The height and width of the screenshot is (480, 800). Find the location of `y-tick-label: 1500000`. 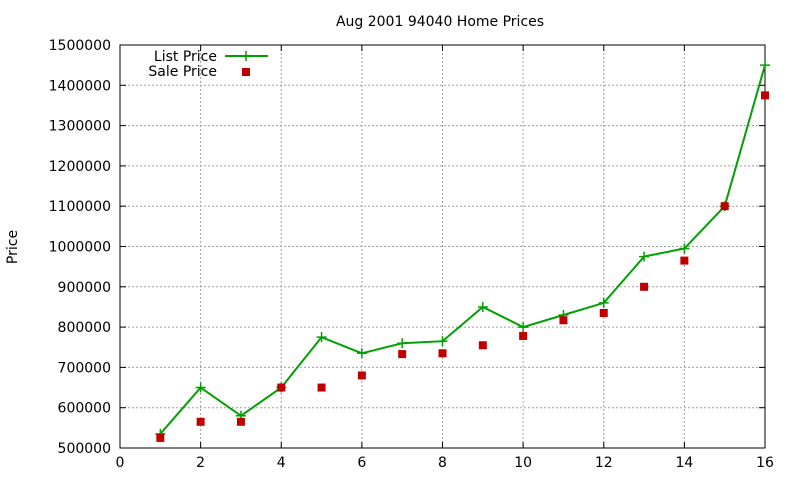

y-tick-label: 1500000 is located at coordinates (80, 46).